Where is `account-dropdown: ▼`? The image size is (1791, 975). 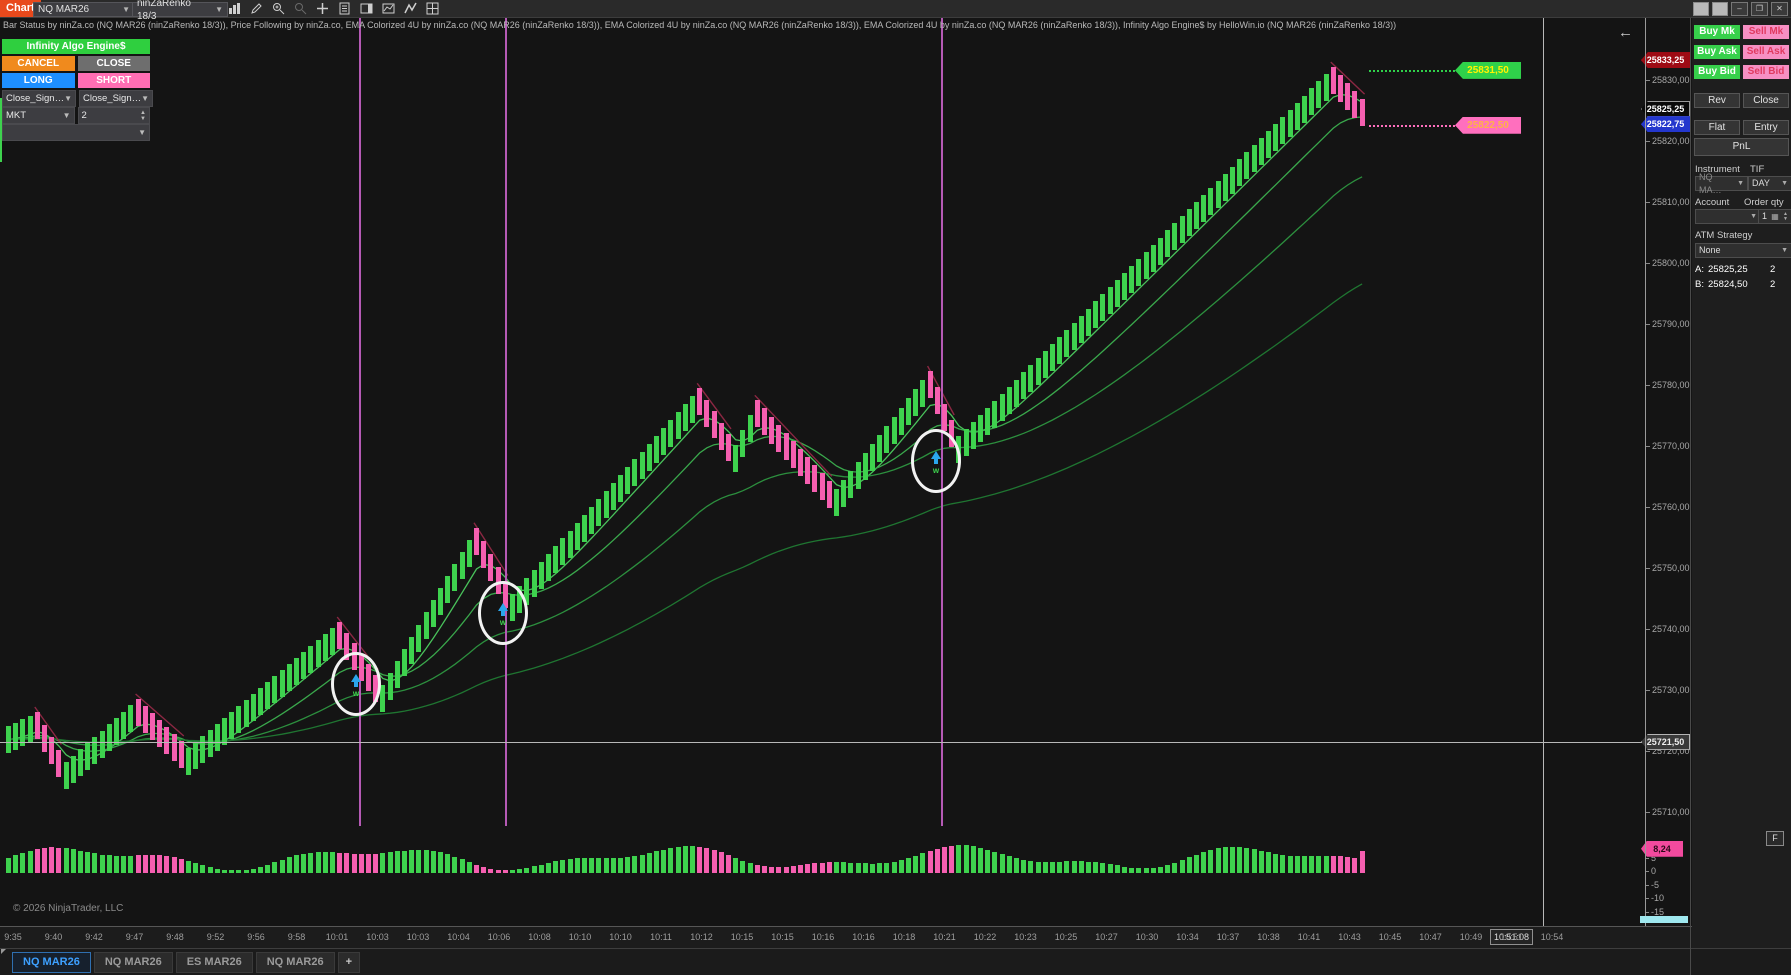
account-dropdown: ▼ is located at coordinates (1728, 216).